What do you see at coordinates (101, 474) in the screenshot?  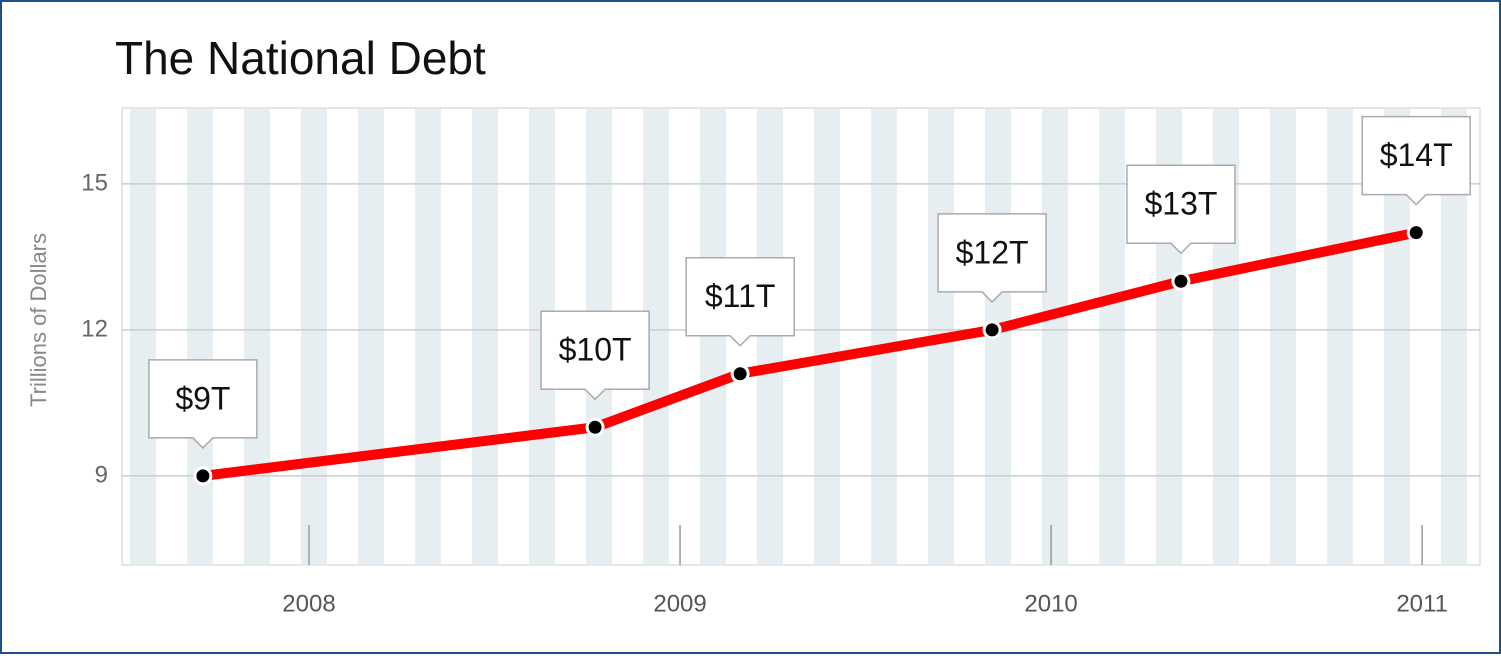 I see `y-tick-label: 9` at bounding box center [101, 474].